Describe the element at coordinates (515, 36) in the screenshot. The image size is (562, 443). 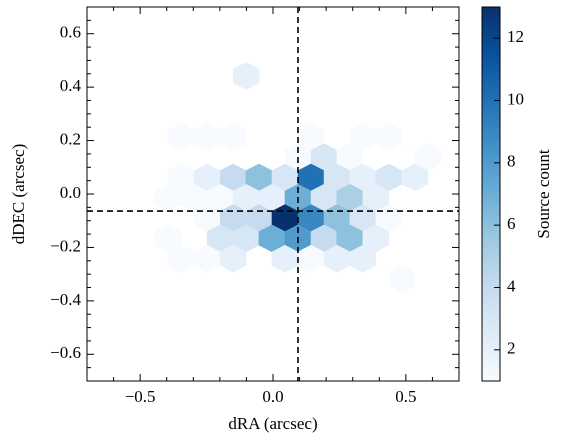
I see `colorbar-tick-label: 12` at that location.